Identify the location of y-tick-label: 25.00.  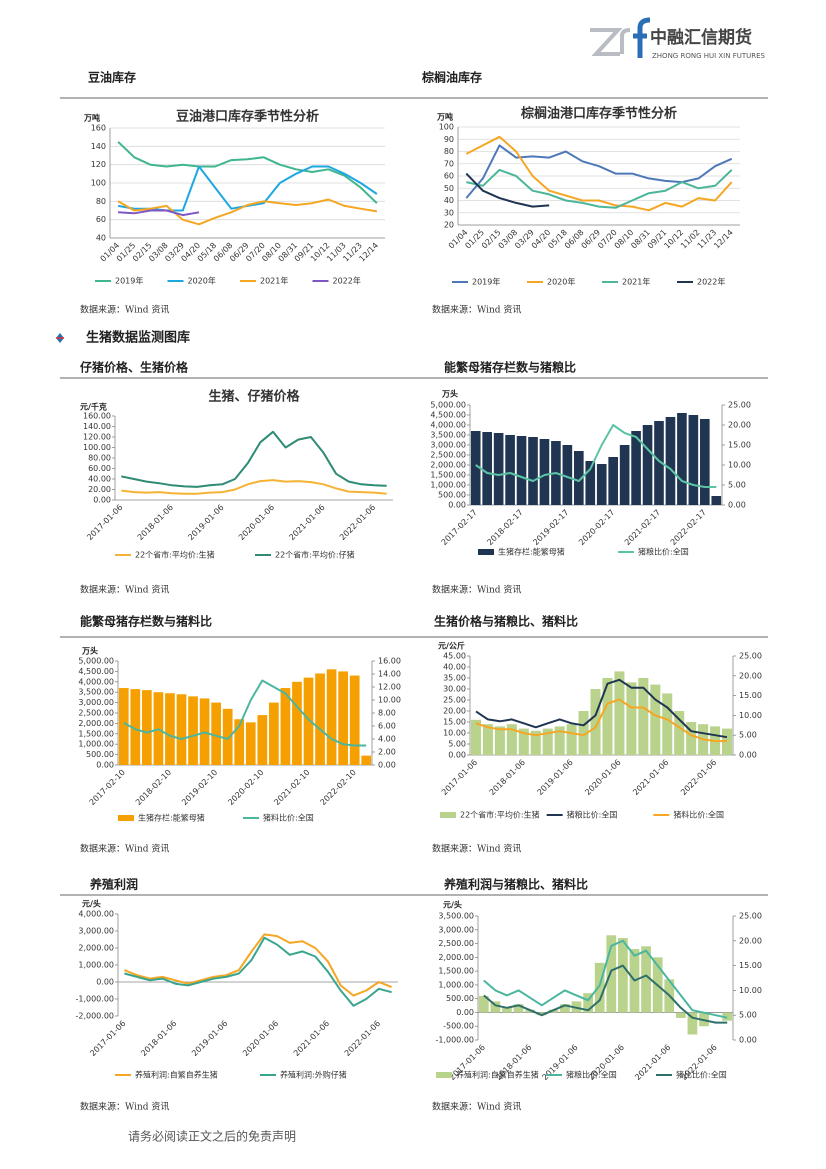
(454, 700).